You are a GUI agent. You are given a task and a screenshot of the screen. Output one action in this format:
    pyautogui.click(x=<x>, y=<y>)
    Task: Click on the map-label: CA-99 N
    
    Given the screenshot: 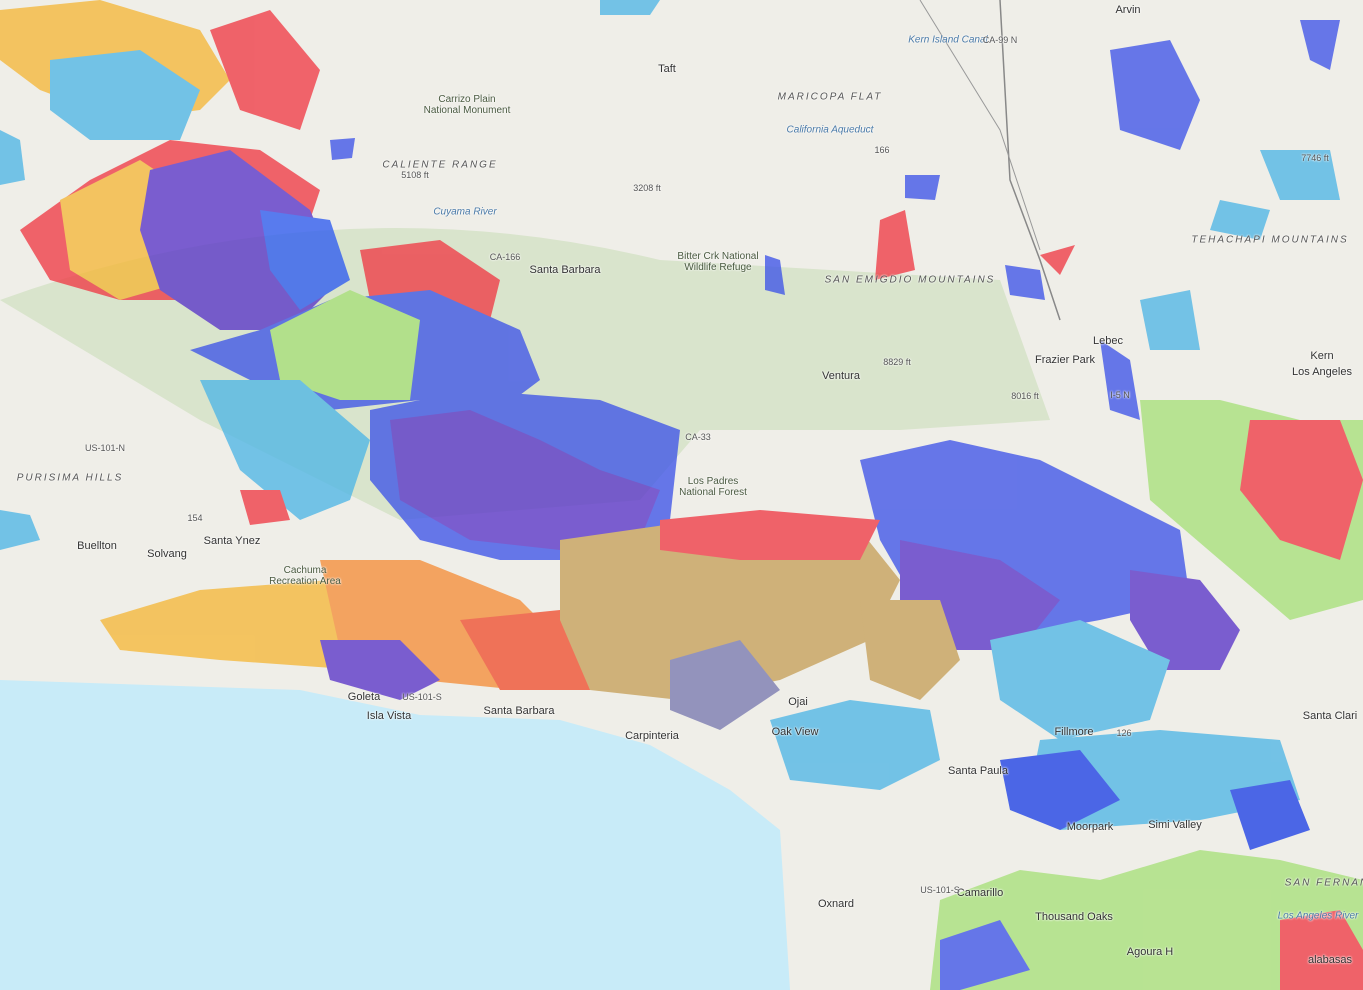 What is the action you would take?
    pyautogui.click(x=1000, y=40)
    